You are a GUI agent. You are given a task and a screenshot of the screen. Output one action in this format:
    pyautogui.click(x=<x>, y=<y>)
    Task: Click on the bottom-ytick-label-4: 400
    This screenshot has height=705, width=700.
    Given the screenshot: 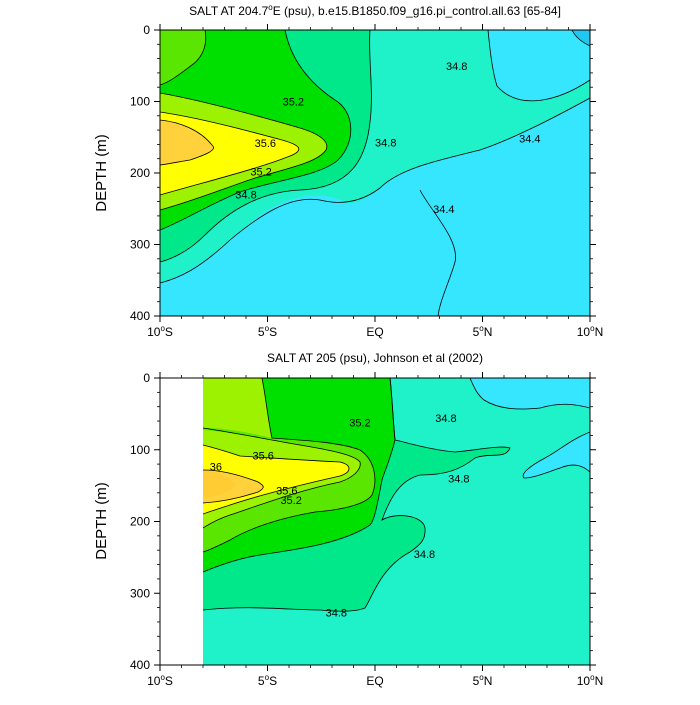 What is the action you would take?
    pyautogui.click(x=140, y=665)
    